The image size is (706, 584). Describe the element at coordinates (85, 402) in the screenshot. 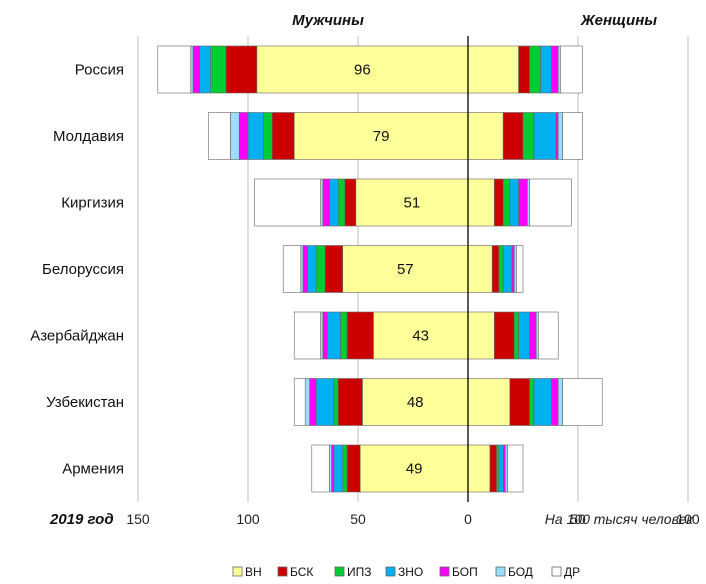

I see `category-label: Узбекистан` at that location.